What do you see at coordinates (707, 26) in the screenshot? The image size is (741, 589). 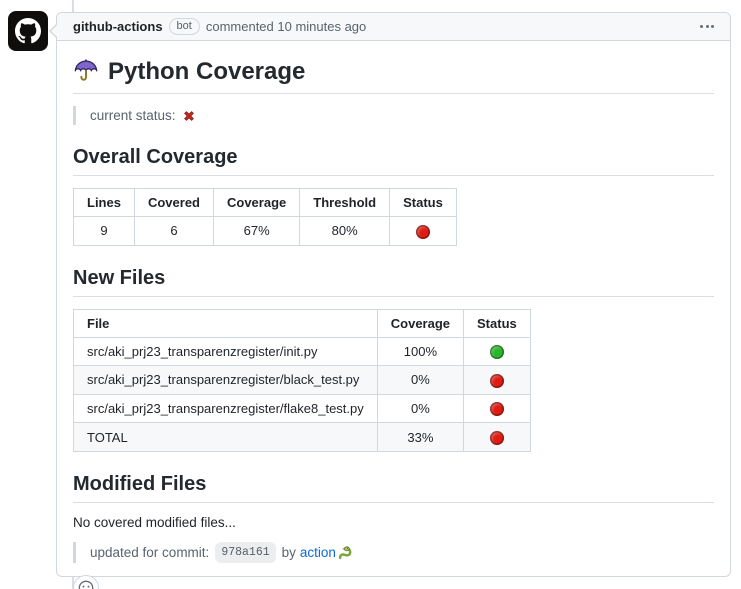 I see `kebab-horizontal-icon` at bounding box center [707, 26].